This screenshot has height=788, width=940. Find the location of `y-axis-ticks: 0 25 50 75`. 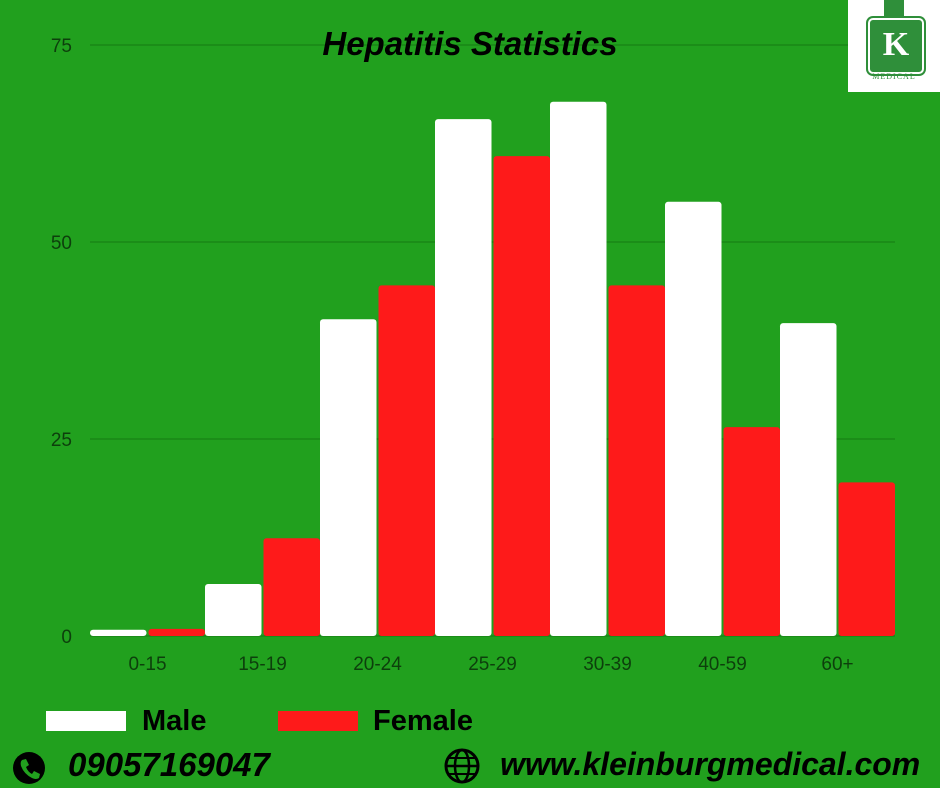

y-axis-ticks: 0 25 50 75 is located at coordinates (61, 342).